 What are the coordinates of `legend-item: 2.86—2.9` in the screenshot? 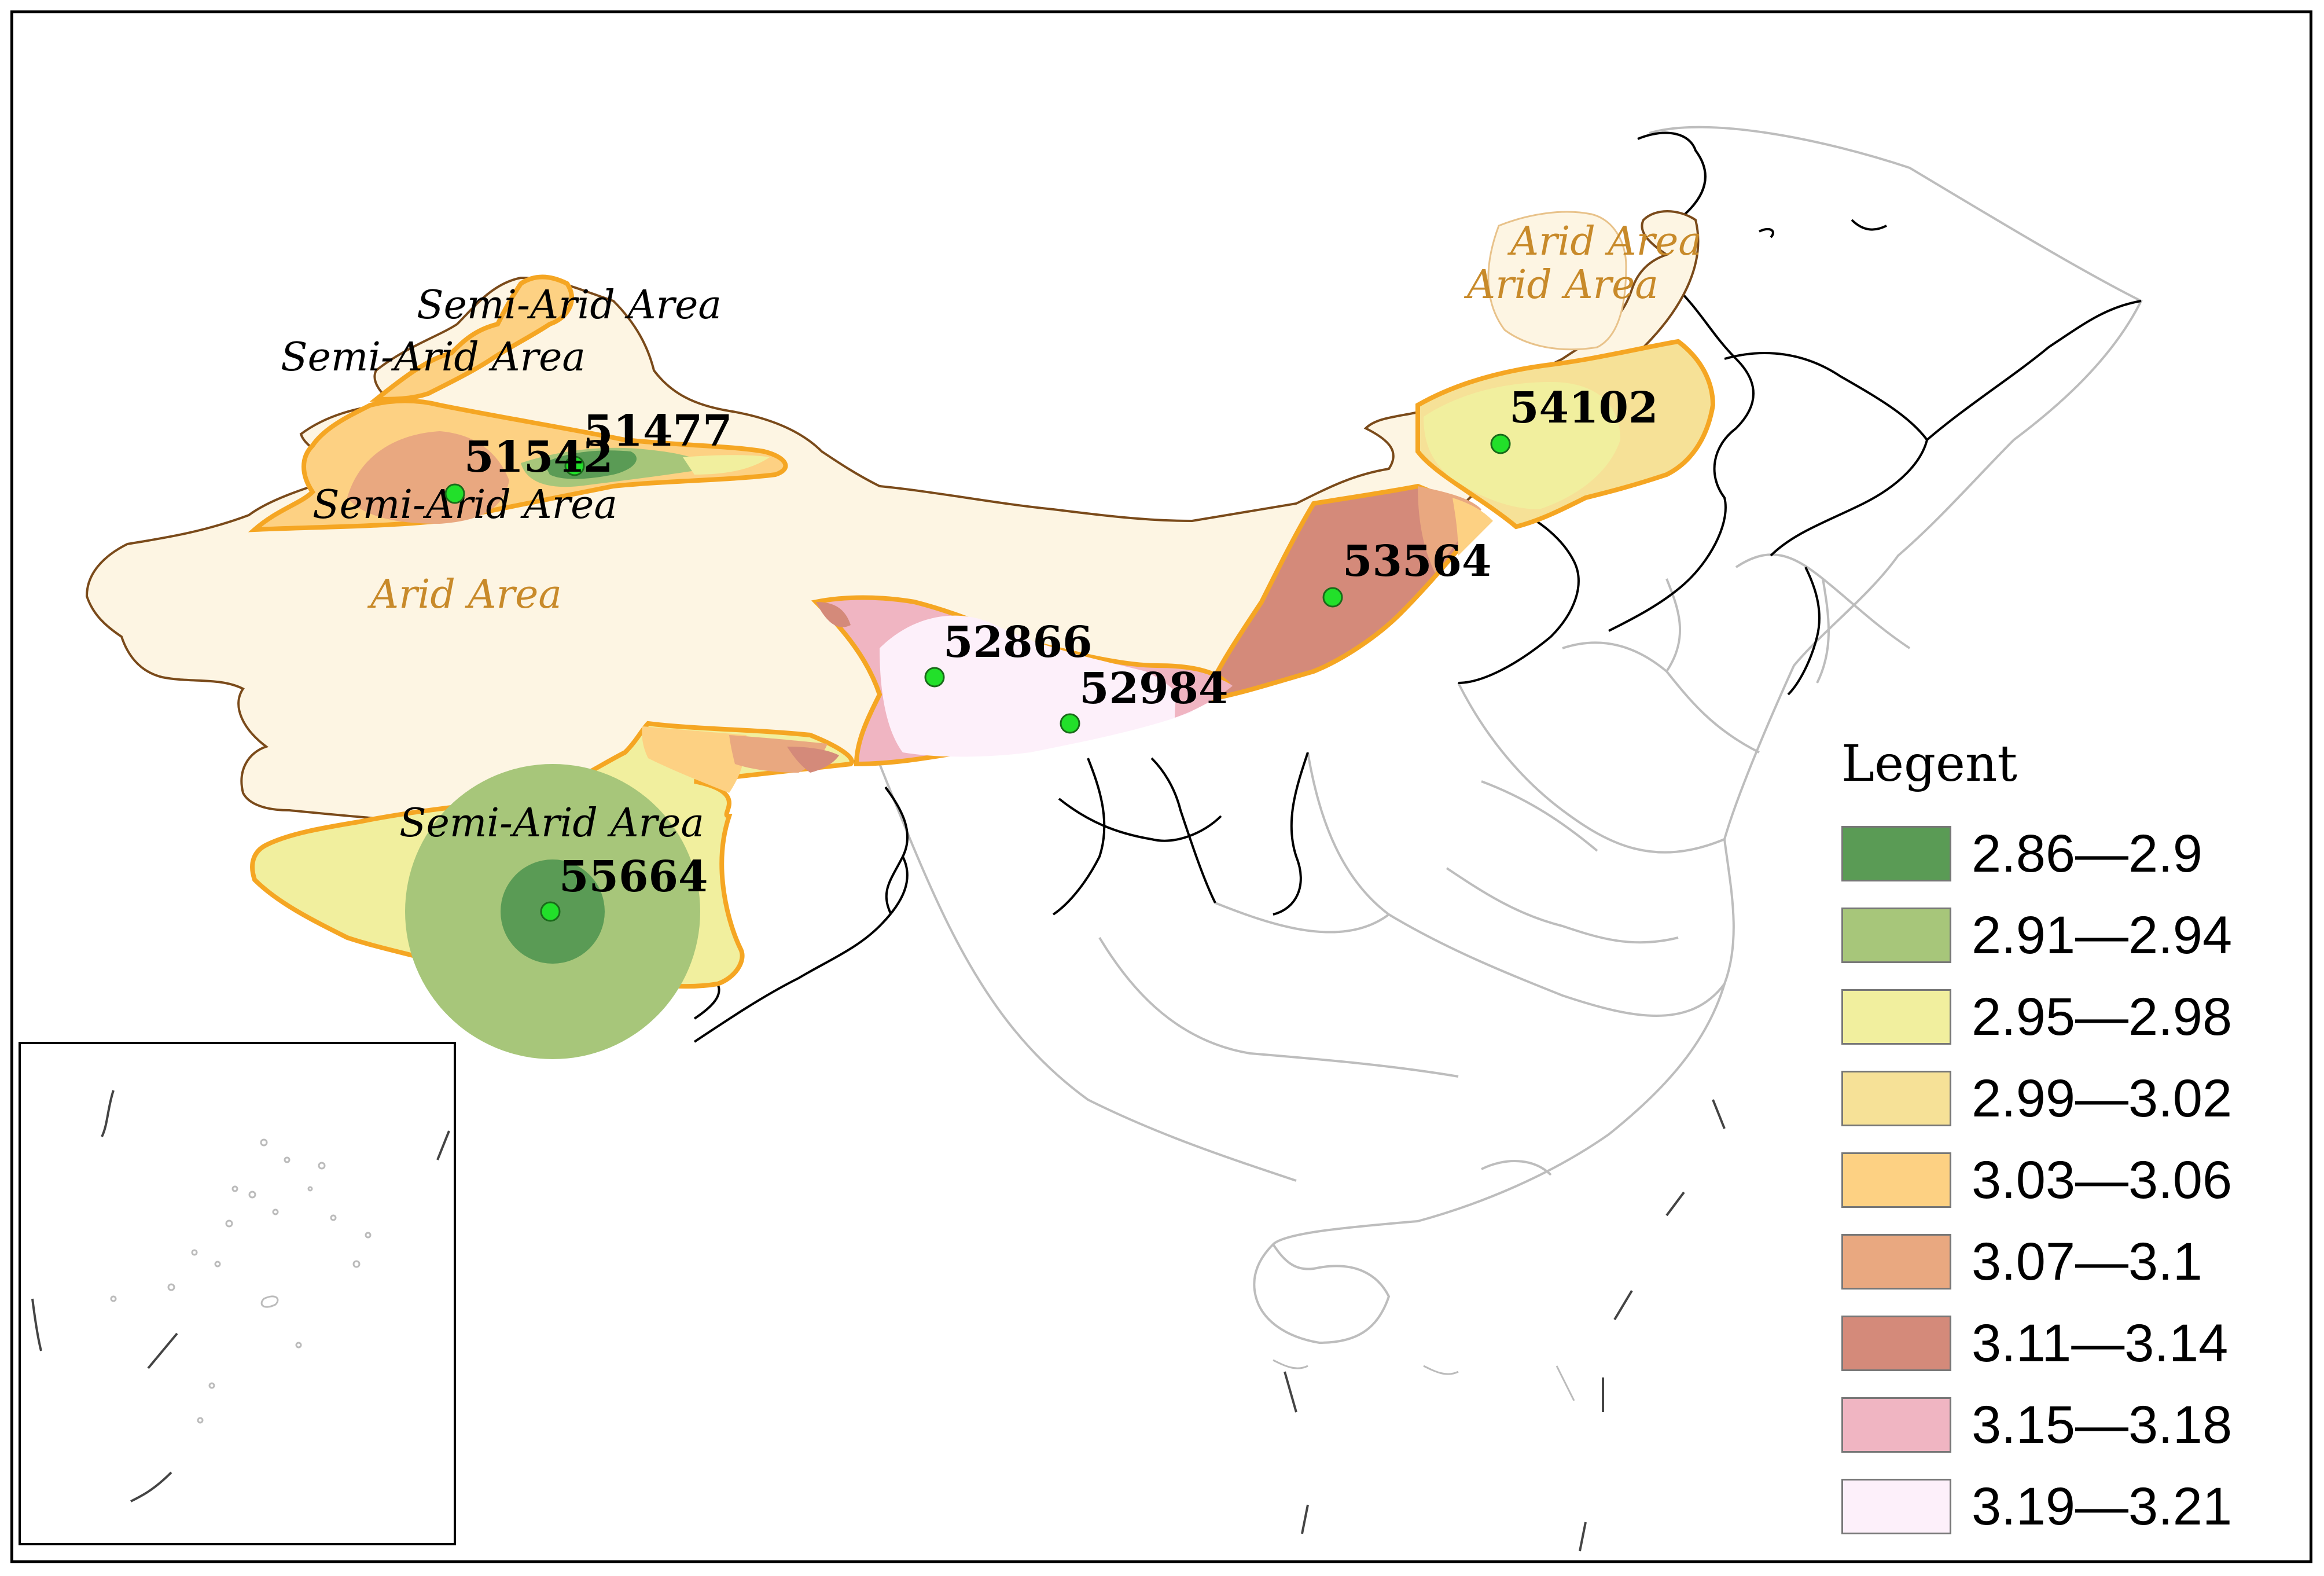 It's located at (2021, 853).